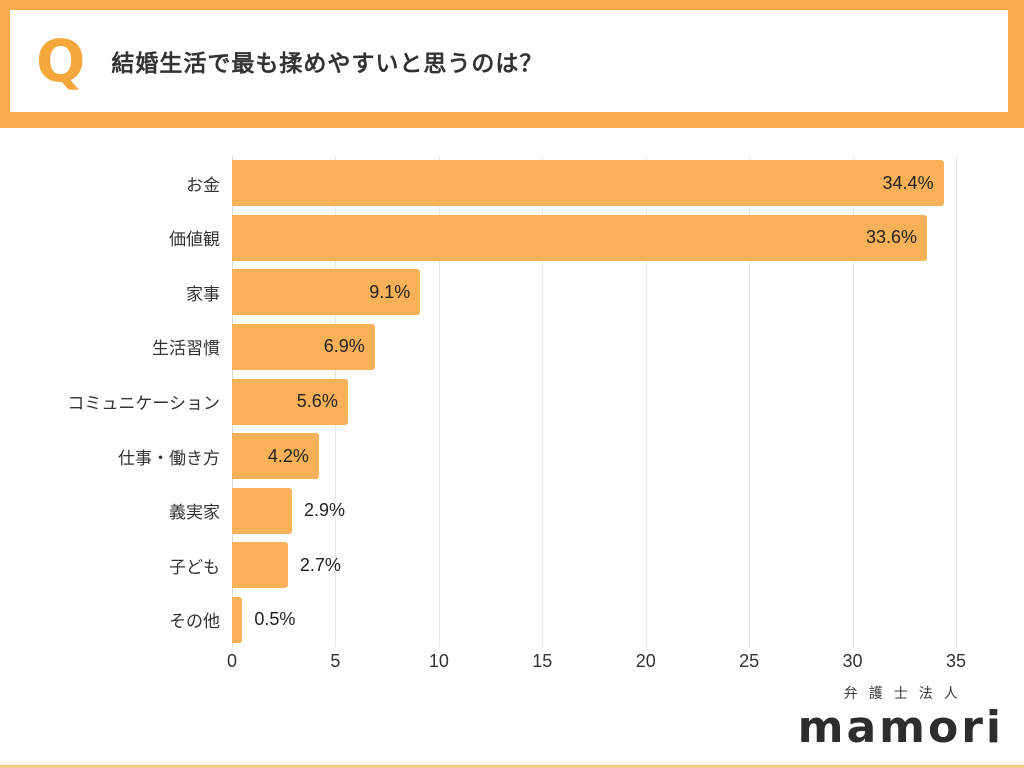  Describe the element at coordinates (594, 456) in the screenshot. I see `bar-track: 4.2%` at that location.